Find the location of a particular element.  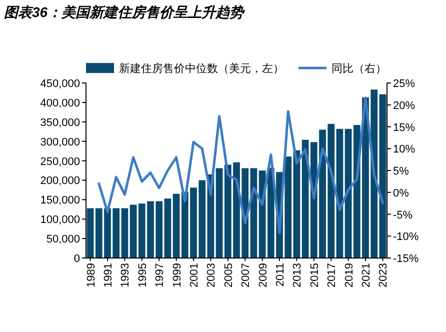

x-tick-label: 2019 is located at coordinates (349, 275).